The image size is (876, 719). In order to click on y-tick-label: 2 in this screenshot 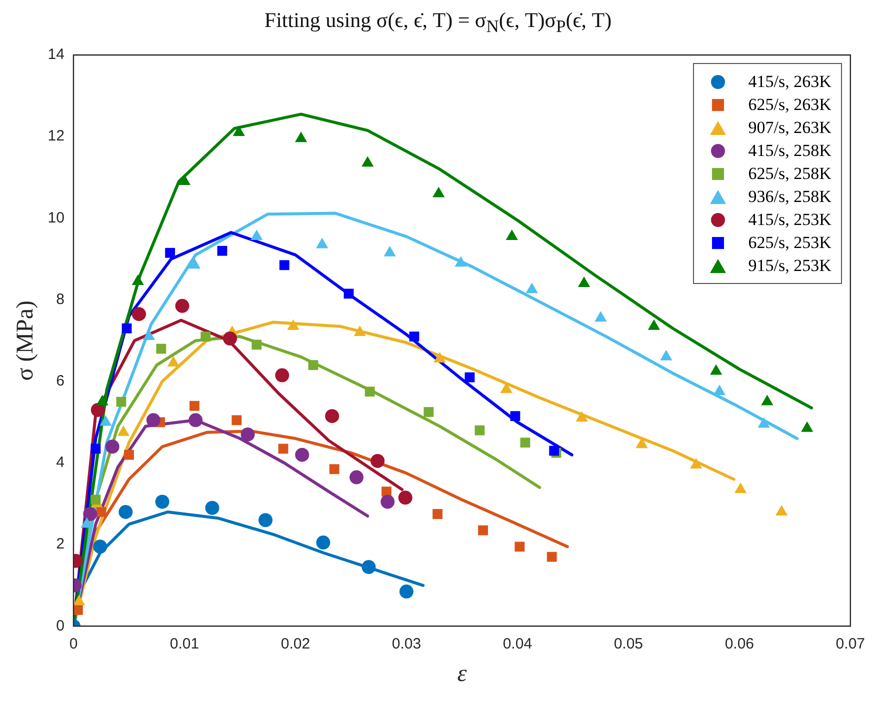, I will do `click(60, 544)`.